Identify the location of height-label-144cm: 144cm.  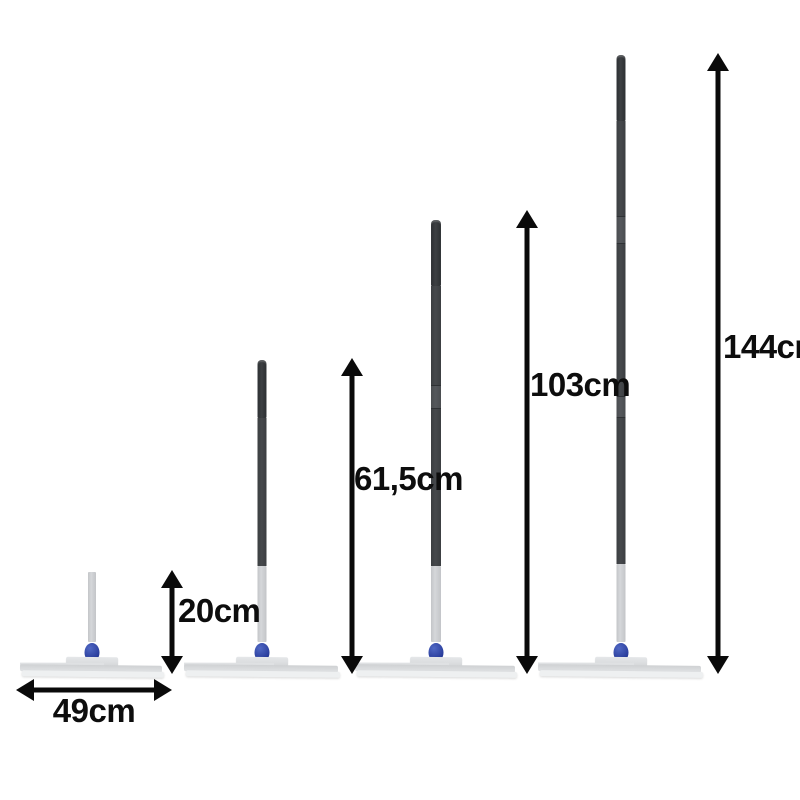
(761, 346).